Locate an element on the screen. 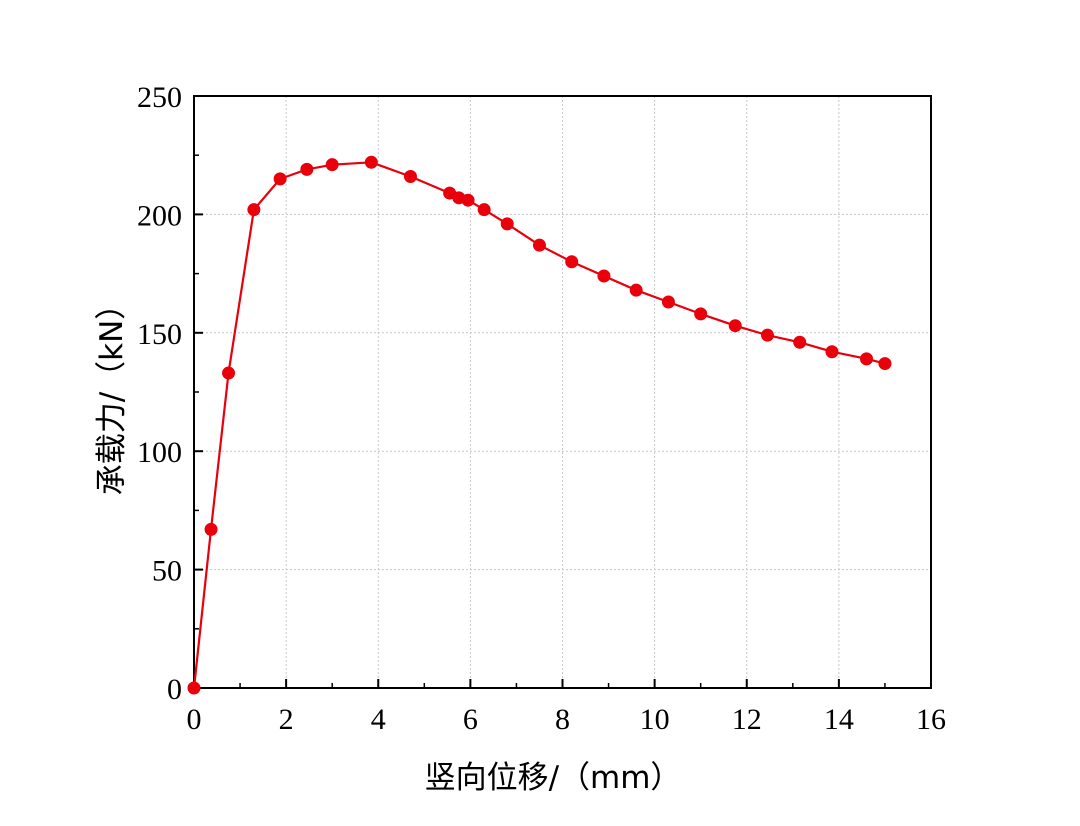 The image size is (1080, 826). x-tick-label: 14 is located at coordinates (839, 719).